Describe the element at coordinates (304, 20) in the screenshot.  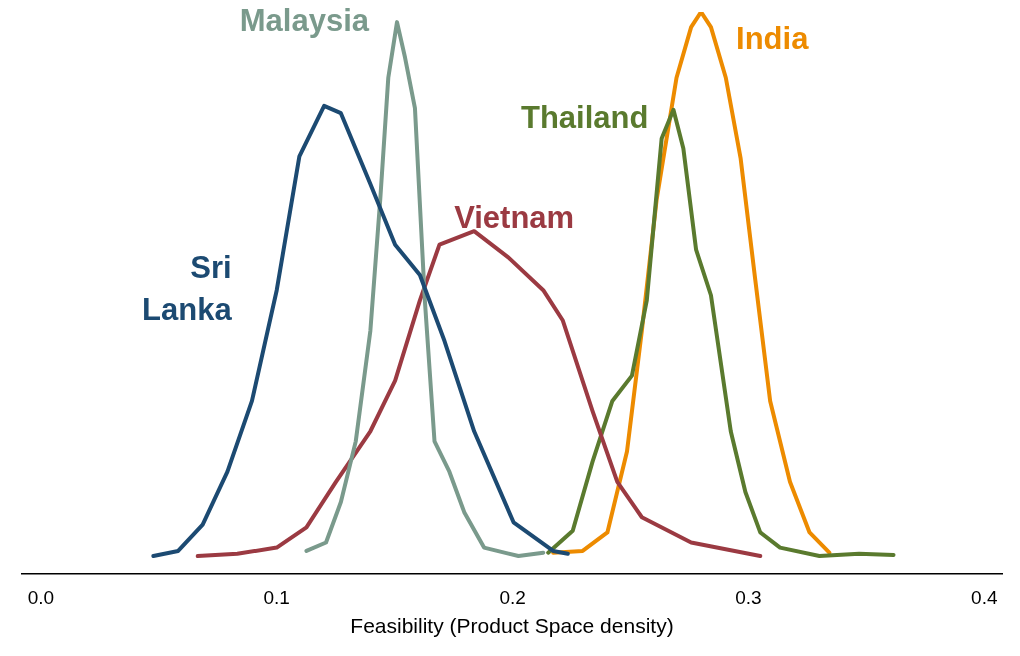
I see `series-label: Malaysia` at that location.